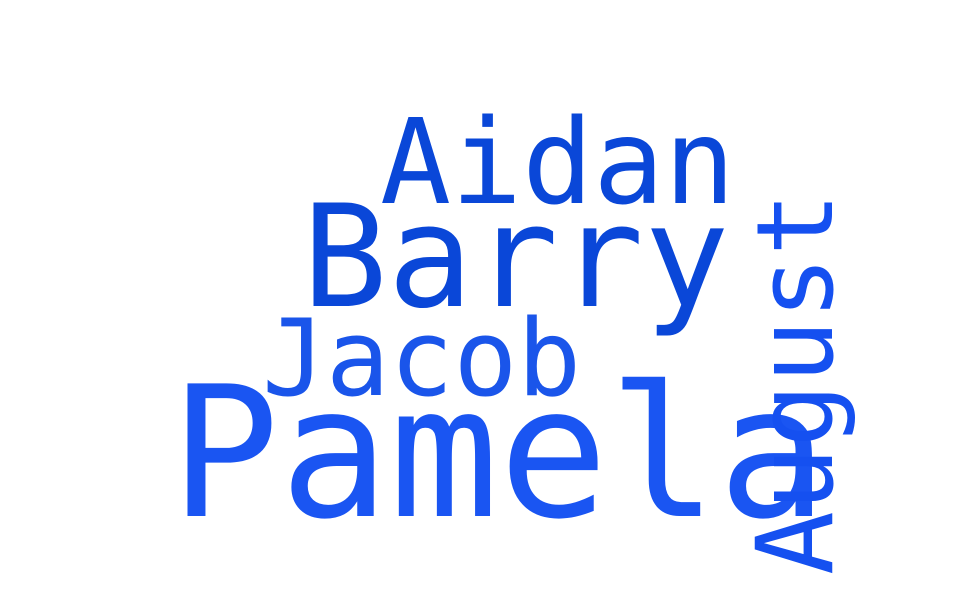 This screenshot has height=612, width=980. What do you see at coordinates (558, 162) in the screenshot?
I see `word-aidan: Aidan` at bounding box center [558, 162].